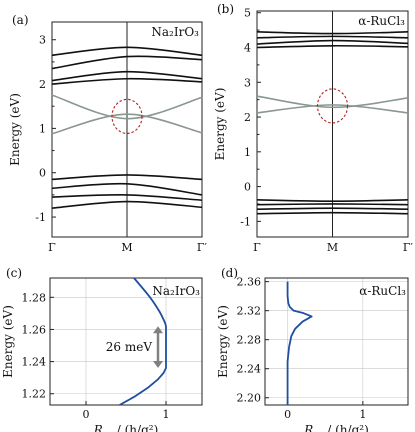  What do you see at coordinates (34, 329) in the screenshot?
I see `y-tick-label: 1.26` at bounding box center [34, 329].